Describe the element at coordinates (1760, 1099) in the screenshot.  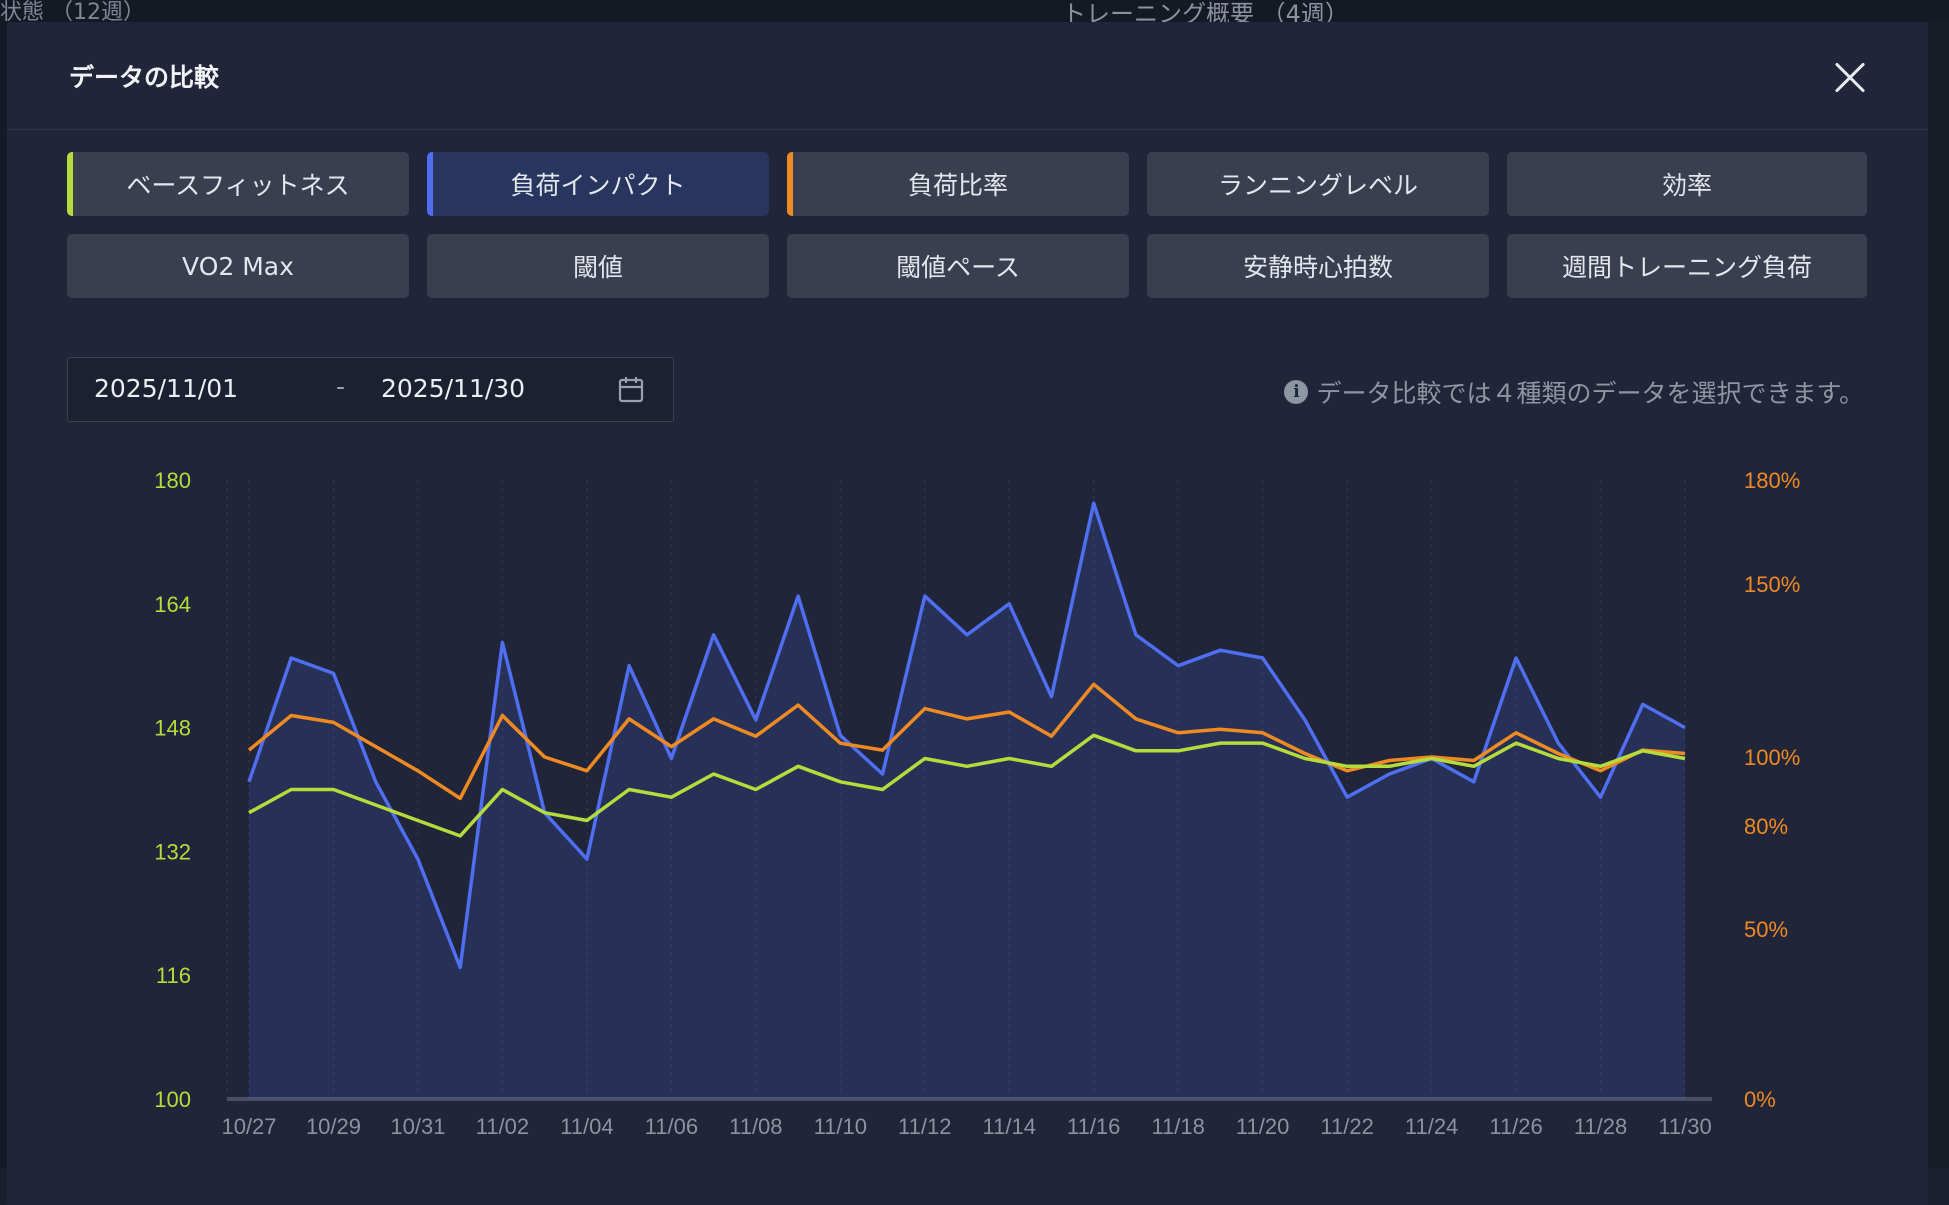
I see `y-right-tick-label: 0%` at that location.